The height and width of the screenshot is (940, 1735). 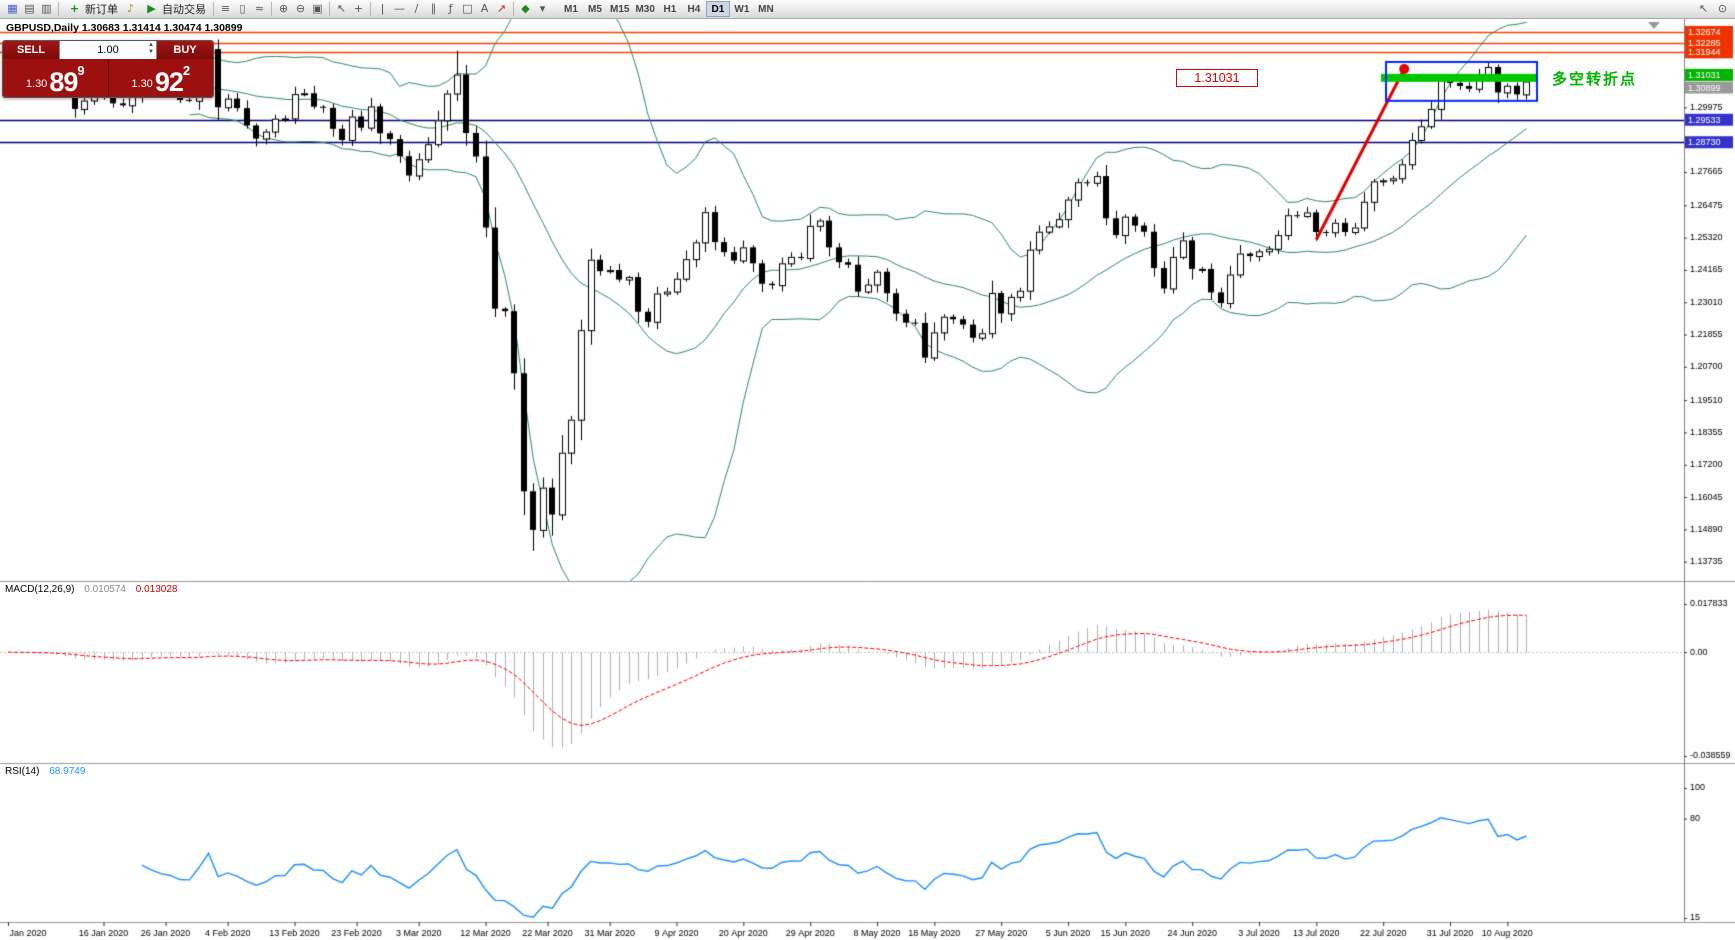 What do you see at coordinates (259, 8) in the screenshot?
I see `line-chart-icon: ≈` at bounding box center [259, 8].